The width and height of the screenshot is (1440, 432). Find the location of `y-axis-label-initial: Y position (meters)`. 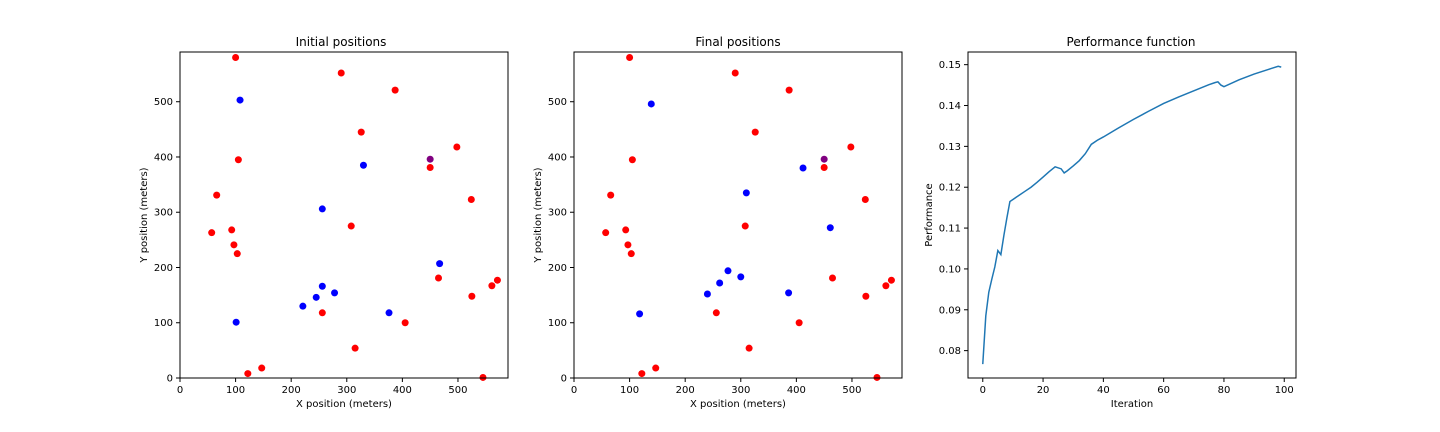

y-axis-label-initial: Y position (meters) is located at coordinates (144, 215).